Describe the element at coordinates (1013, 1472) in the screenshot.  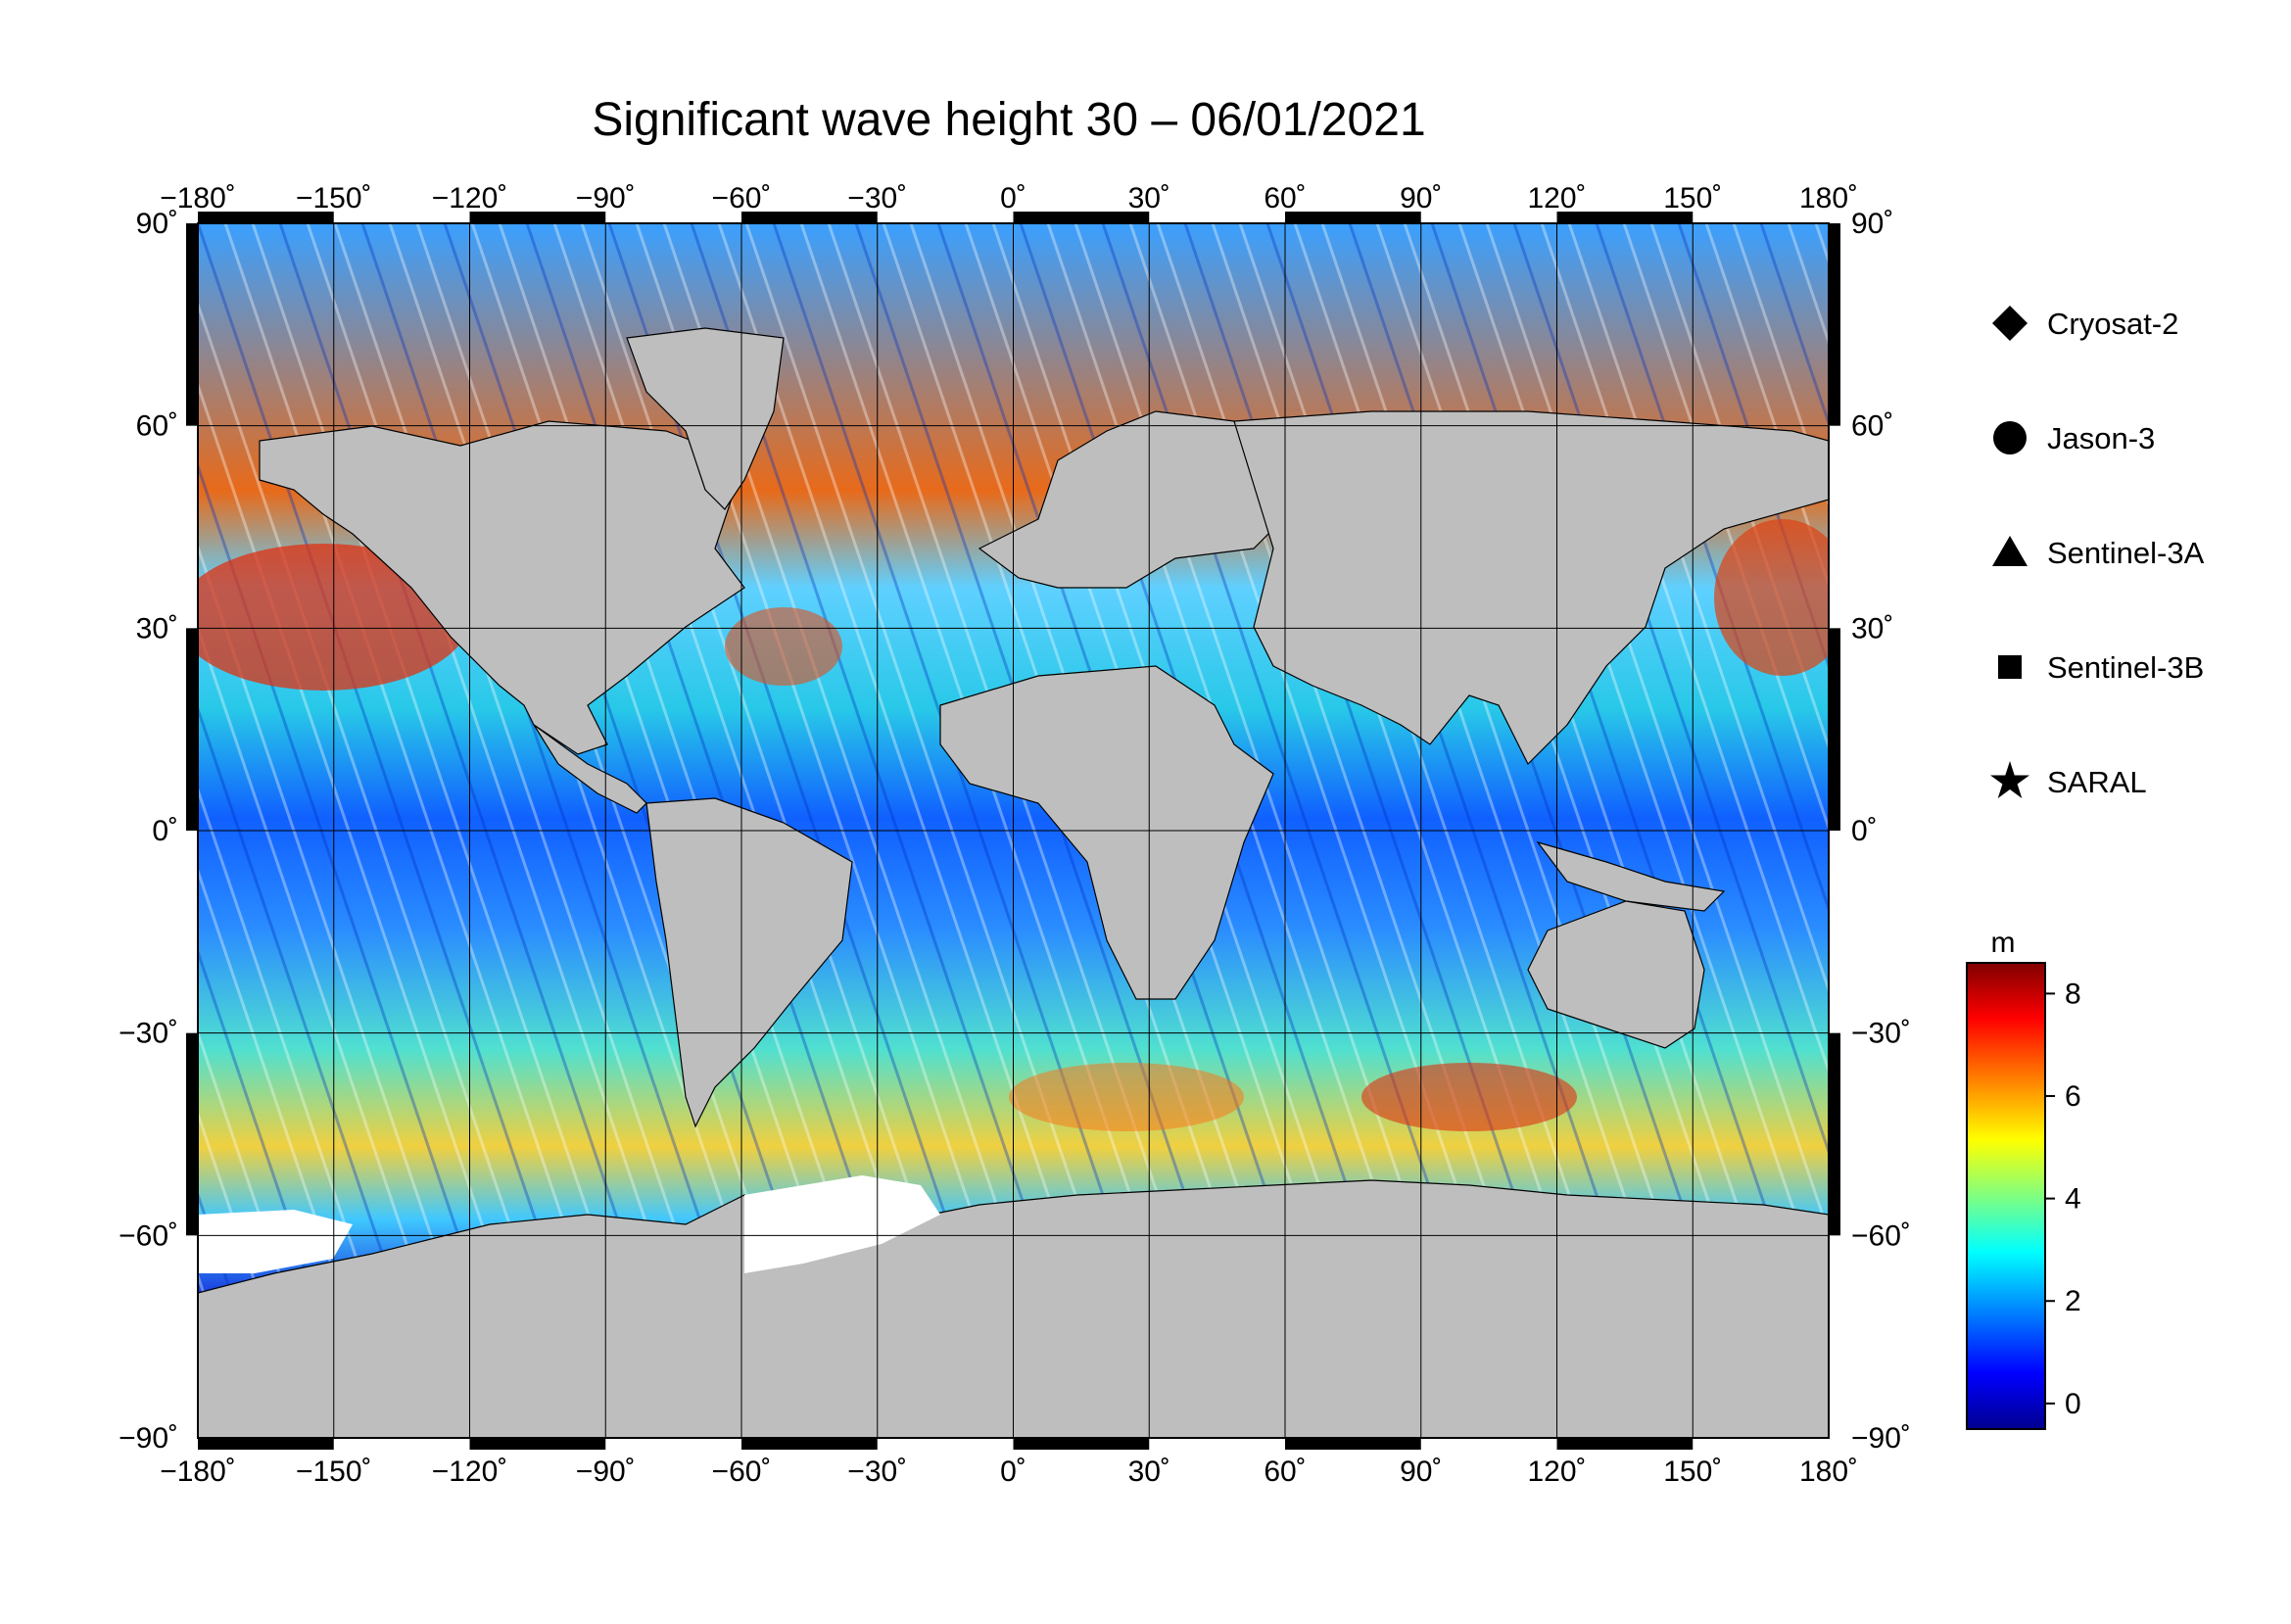
I see `lon-label-bottom: 0˚` at that location.